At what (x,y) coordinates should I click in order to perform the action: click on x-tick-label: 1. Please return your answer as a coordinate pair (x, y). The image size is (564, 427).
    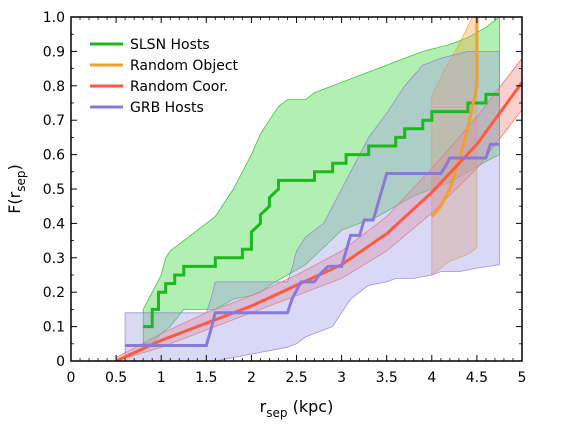
    Looking at the image, I should click on (161, 378).